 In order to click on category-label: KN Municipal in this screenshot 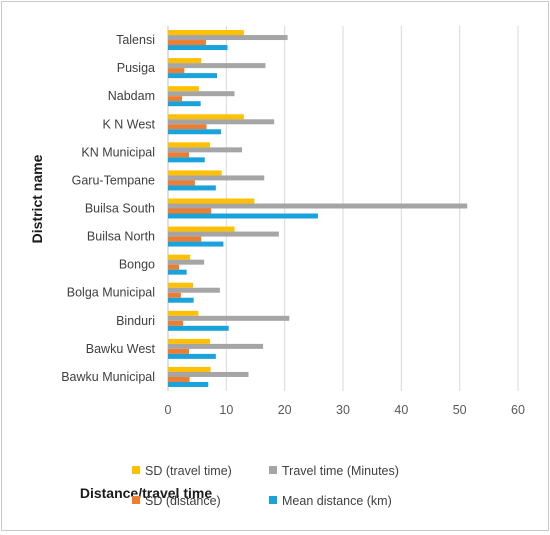, I will do `click(118, 152)`.